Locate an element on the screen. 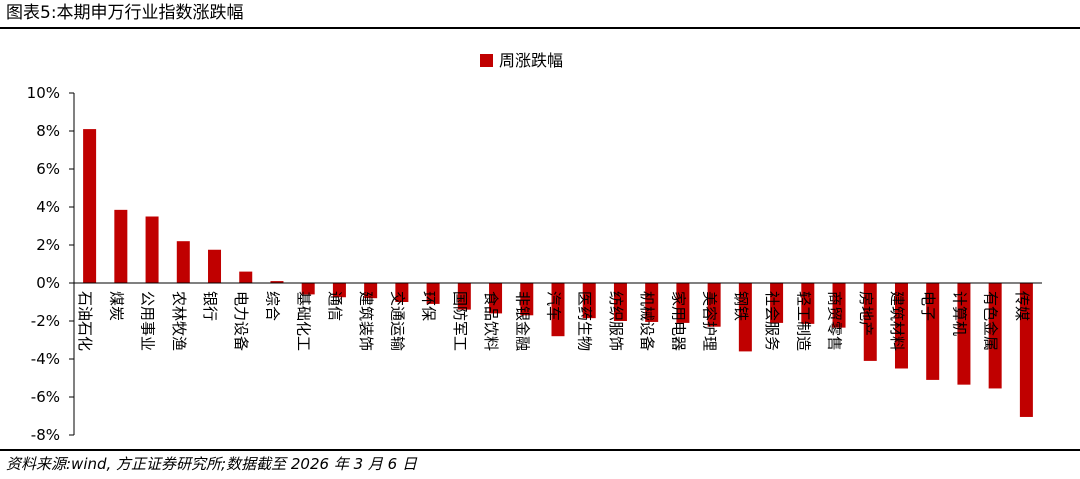 This screenshot has width=1080, height=479. legend-label: 周涨跌幅 is located at coordinates (531, 60).